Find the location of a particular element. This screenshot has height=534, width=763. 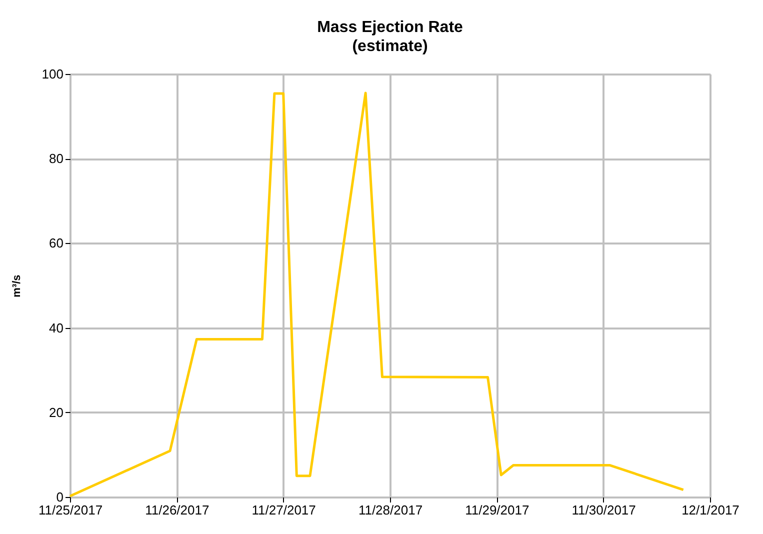

x-tick-label: 11/27/2017 is located at coordinates (284, 510).